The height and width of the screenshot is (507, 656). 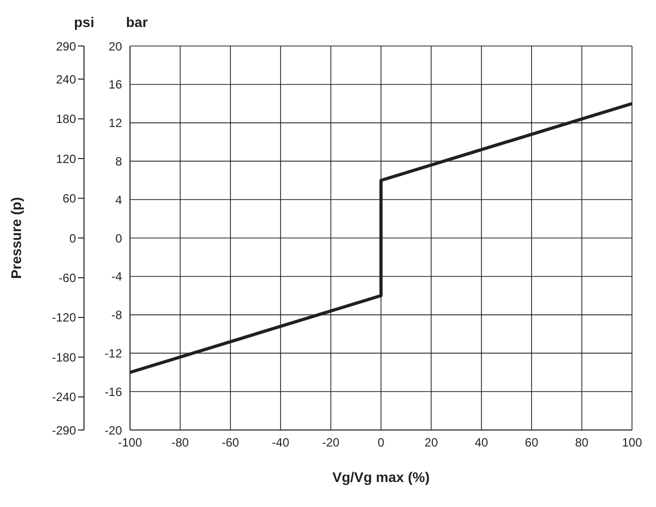 I want to click on y2-tick-label: -60, so click(x=67, y=277).